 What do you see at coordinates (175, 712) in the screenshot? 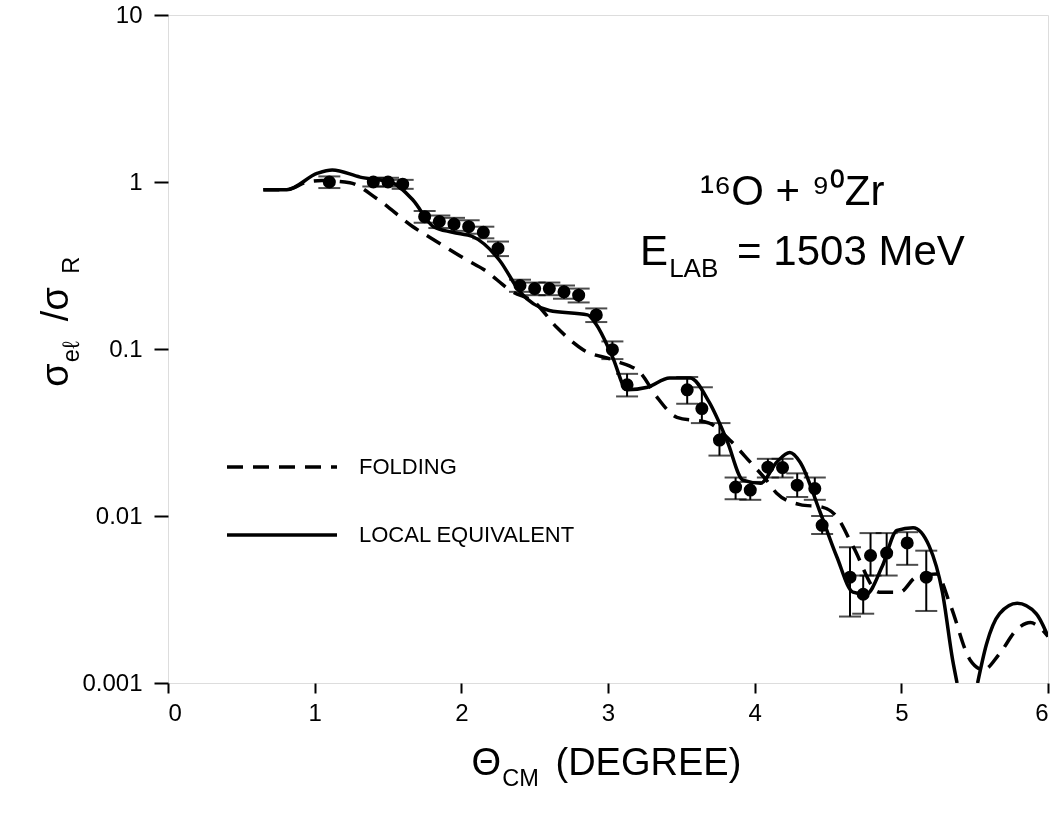
I see `x-tick-label: 0` at bounding box center [175, 712].